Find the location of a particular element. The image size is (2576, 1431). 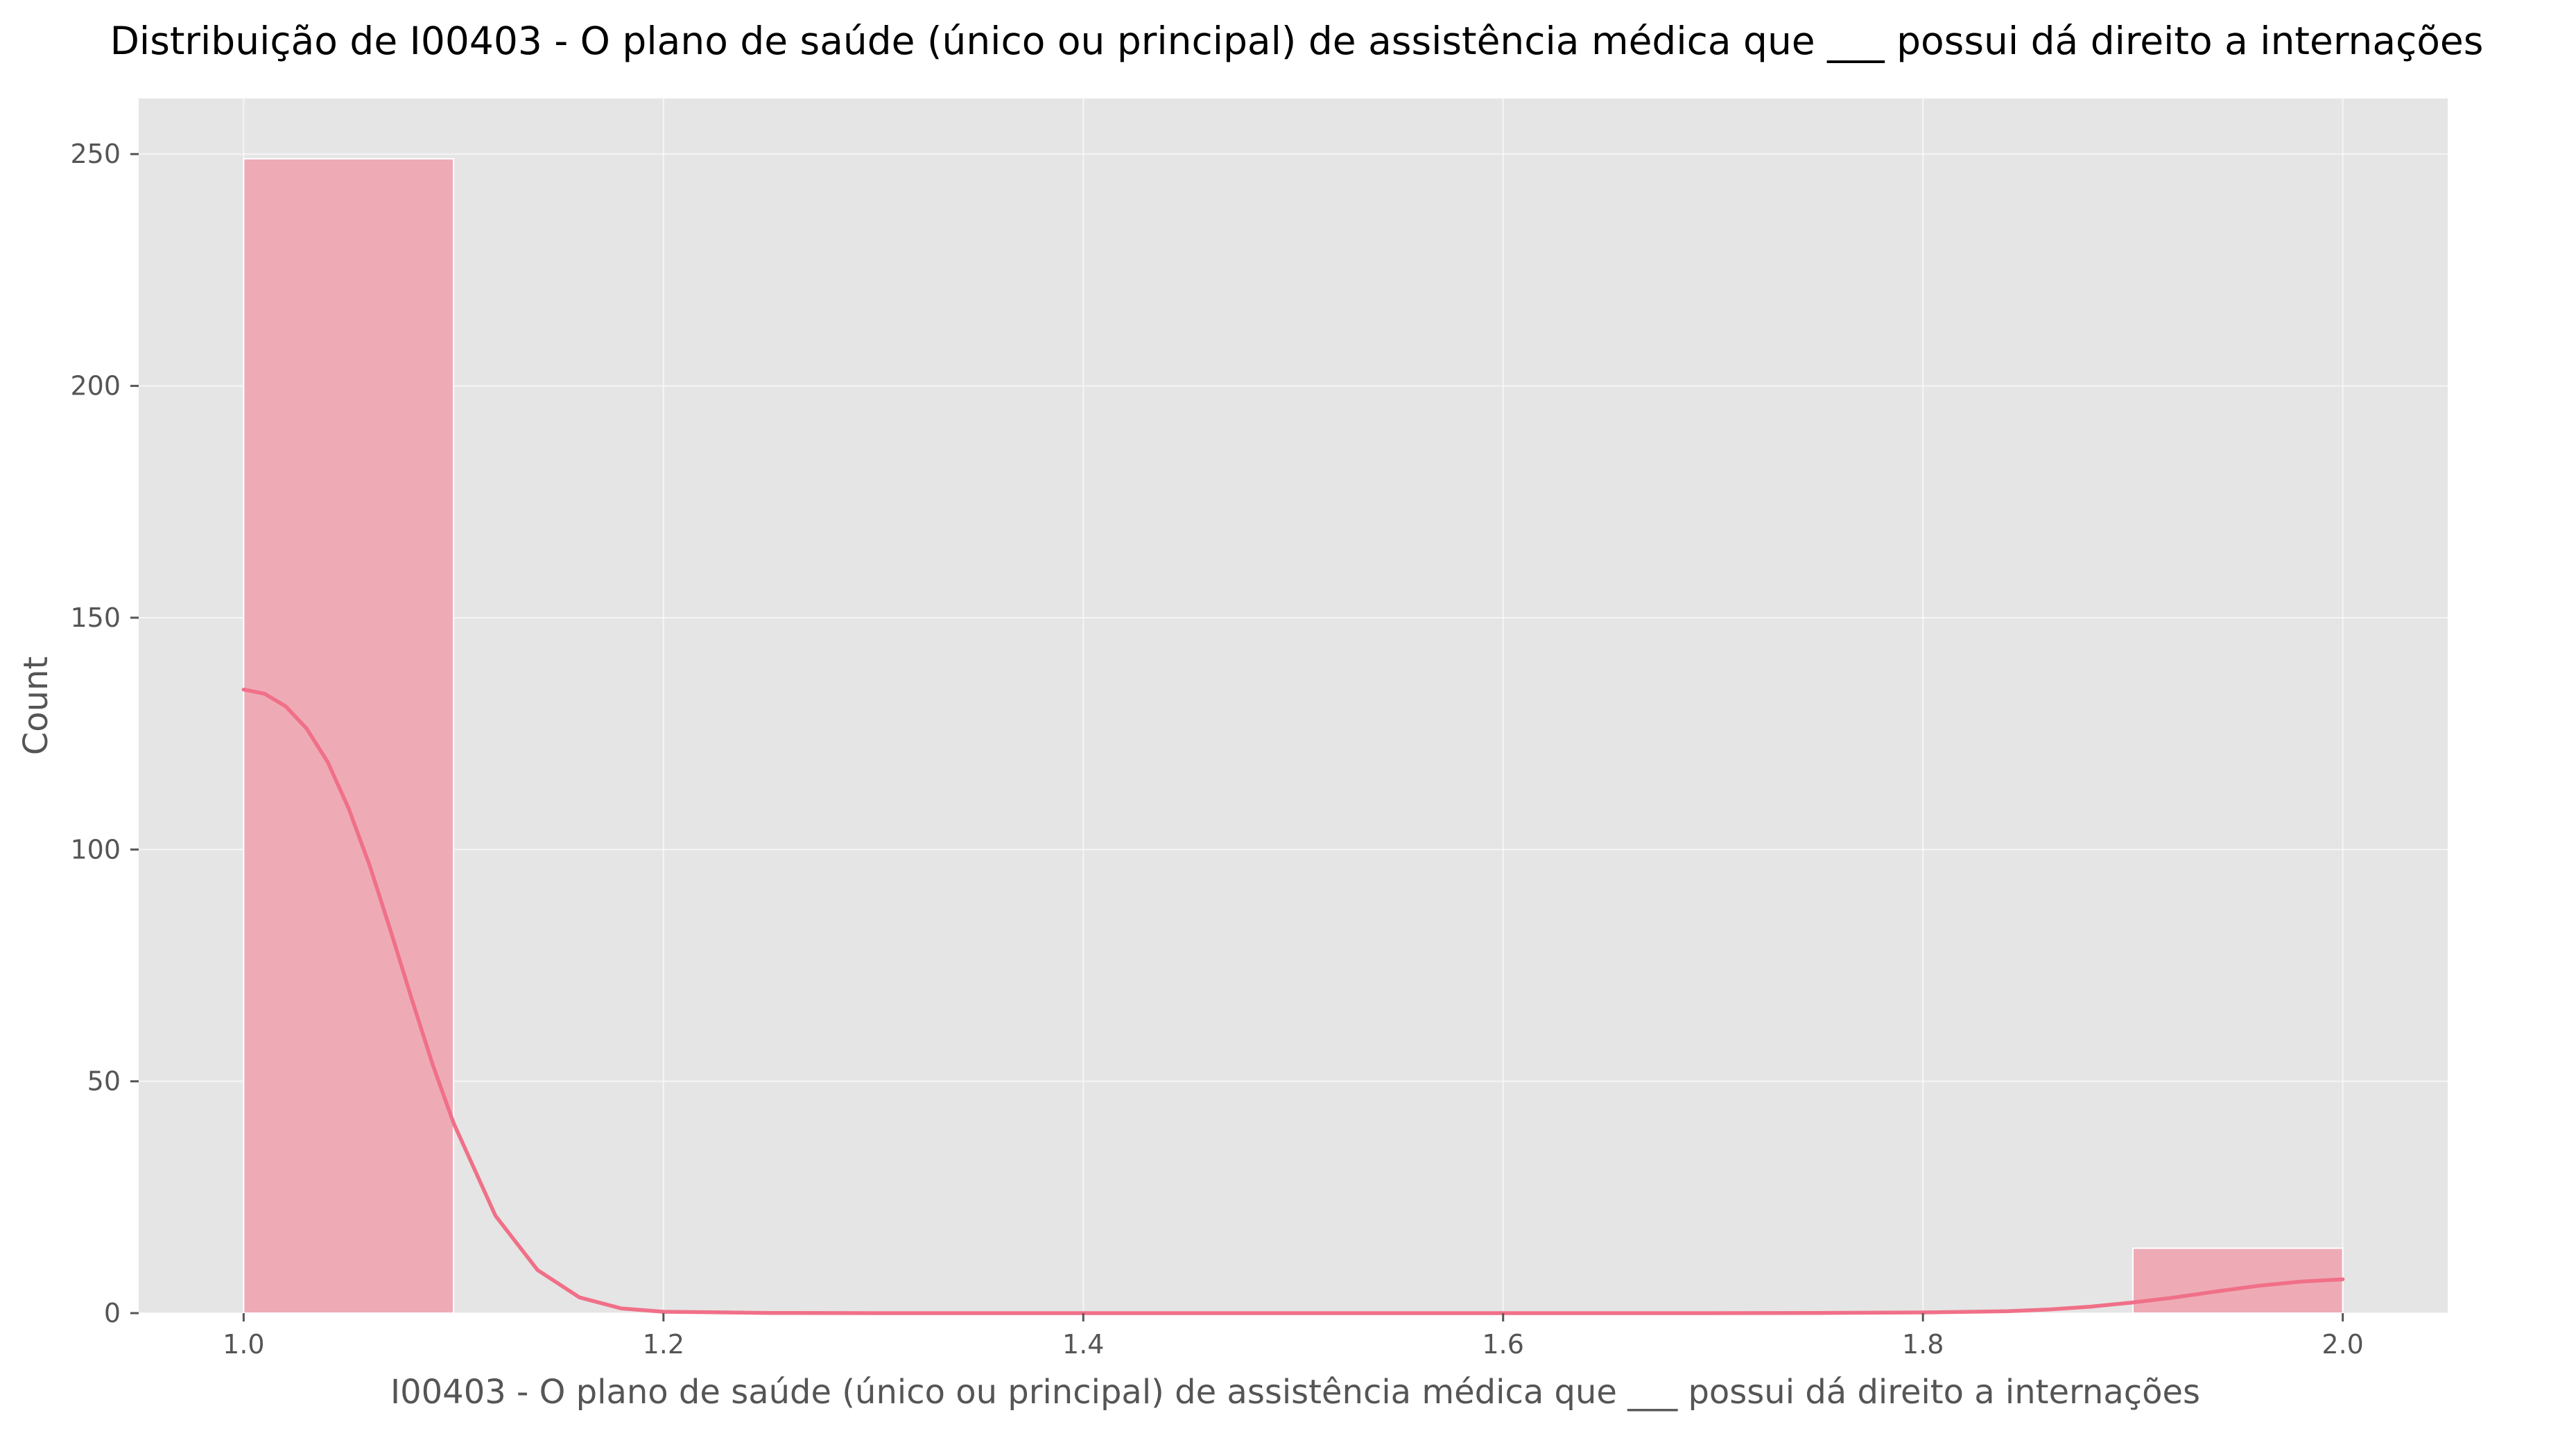

y-tick-label: 250 is located at coordinates (95, 154).